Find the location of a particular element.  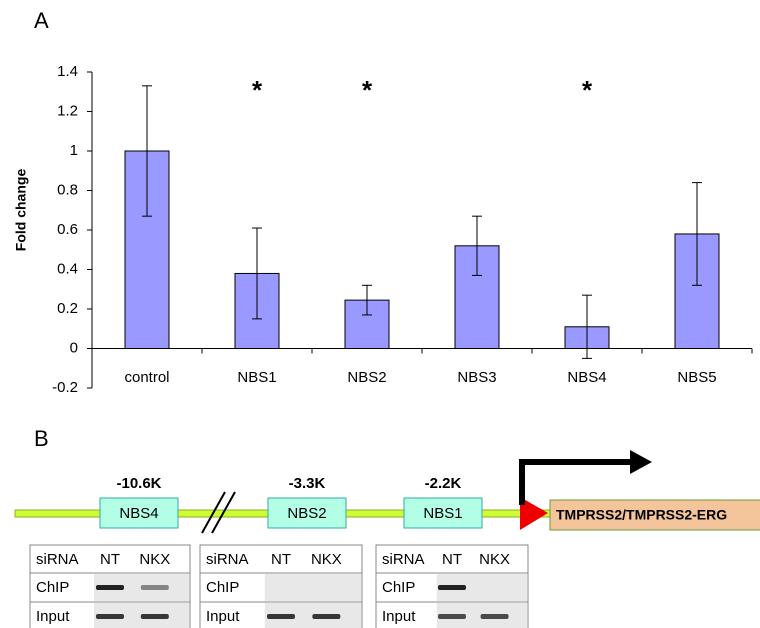

panel-label: B is located at coordinates (41, 438).